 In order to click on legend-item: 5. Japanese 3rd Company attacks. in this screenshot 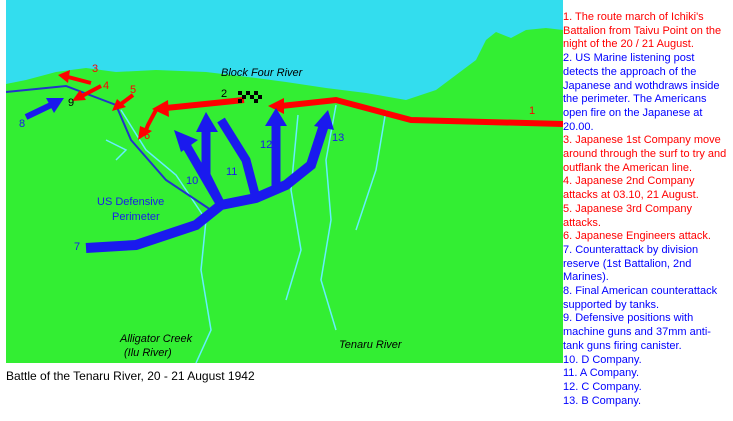, I will do `click(628, 215)`.